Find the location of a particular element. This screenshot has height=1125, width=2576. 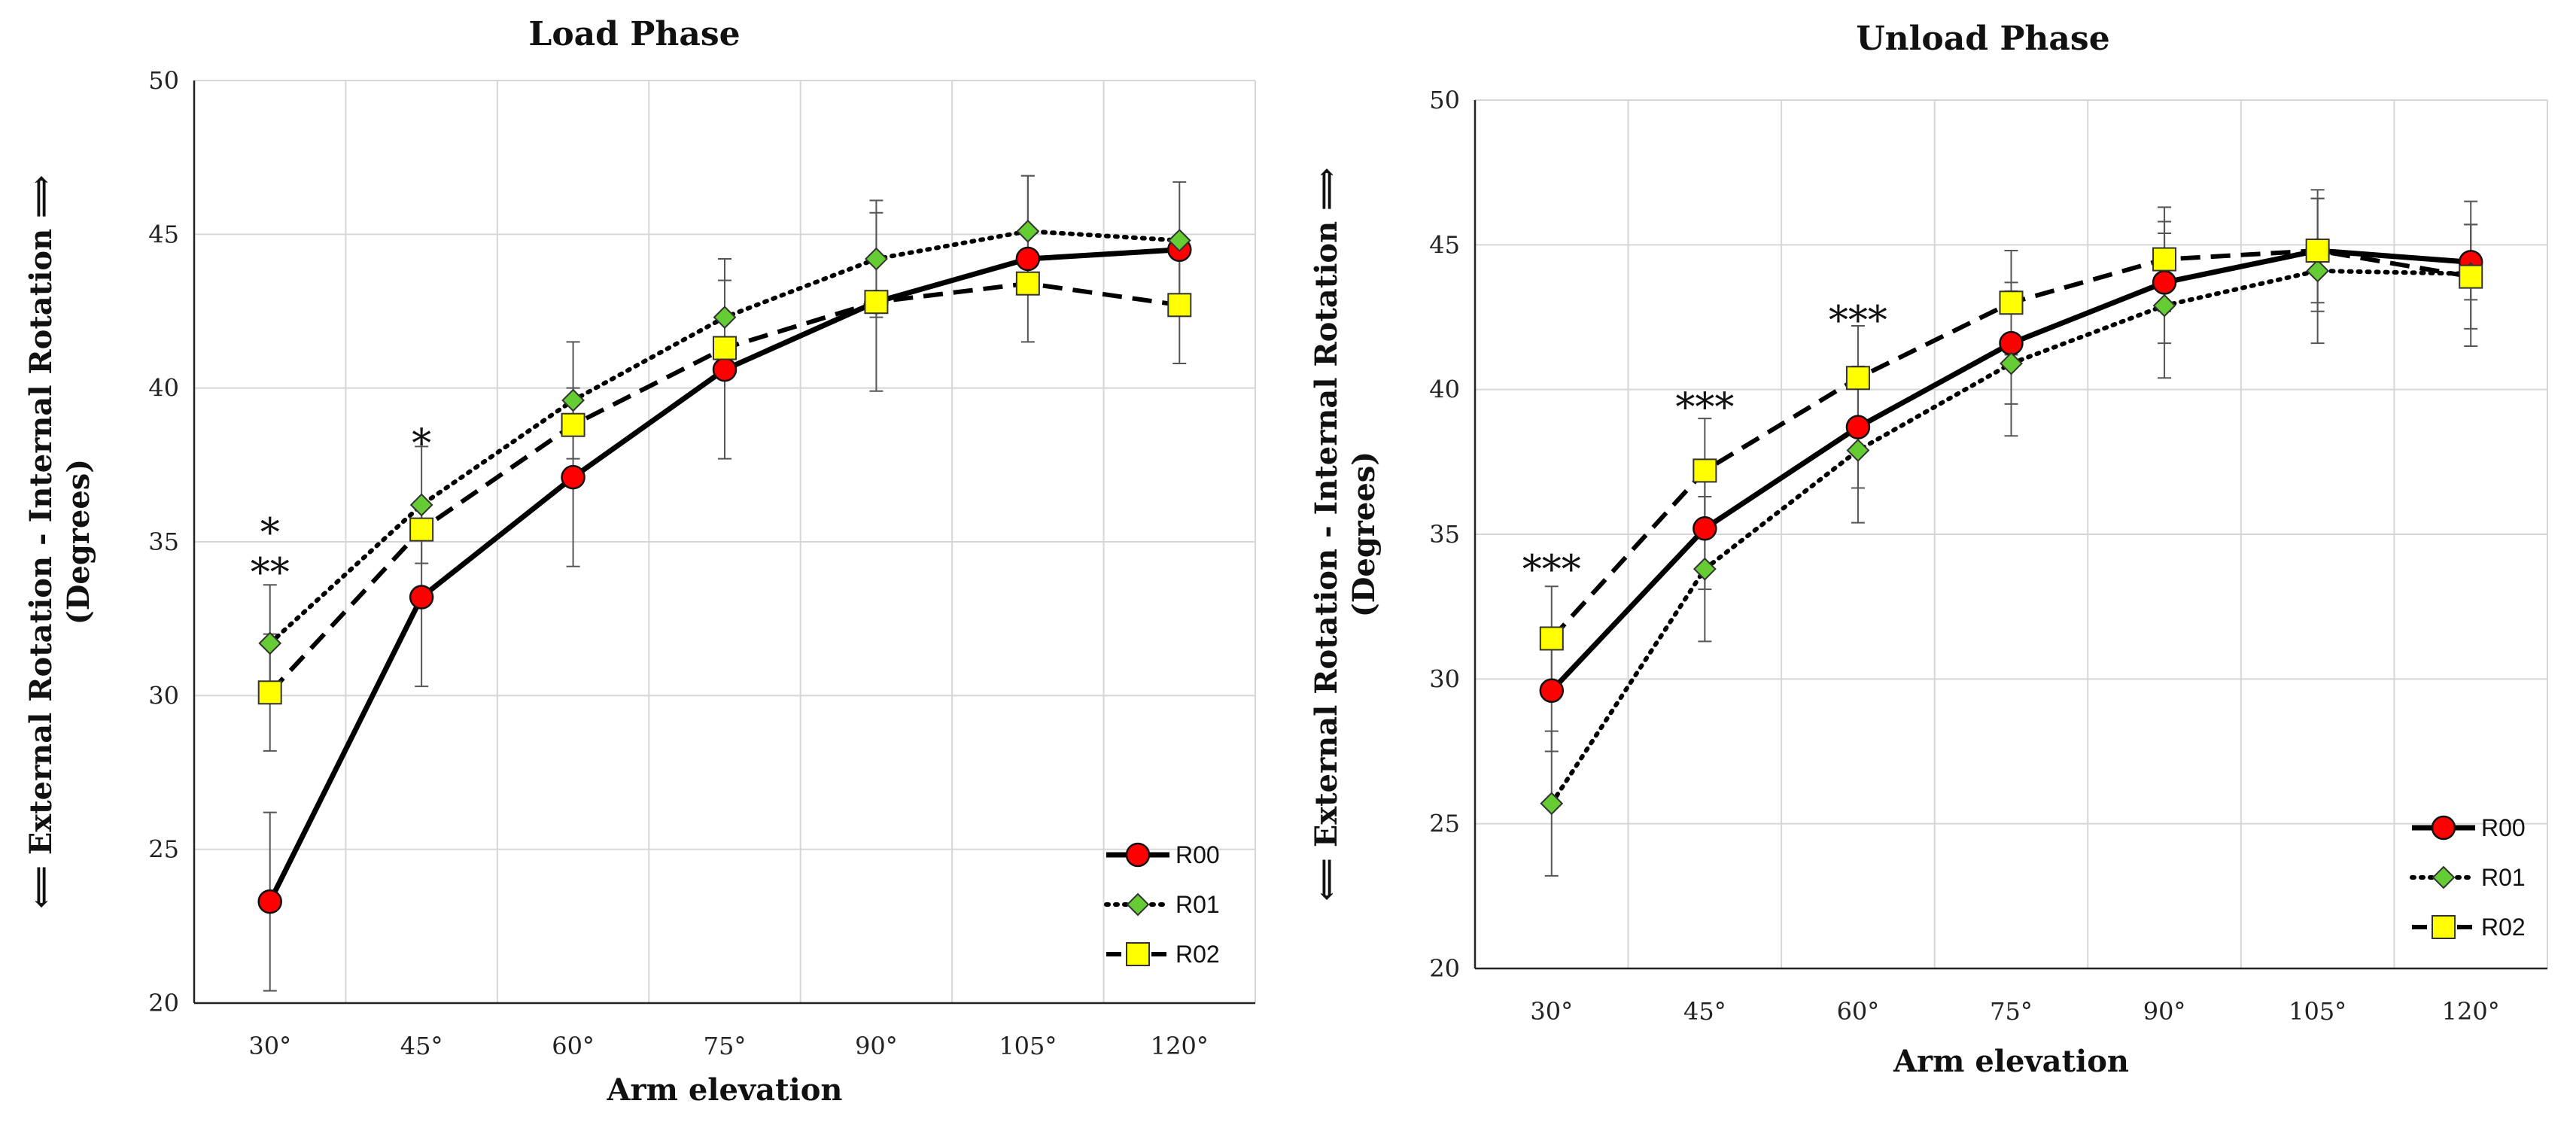

chart-title: Load Phase is located at coordinates (634, 34).